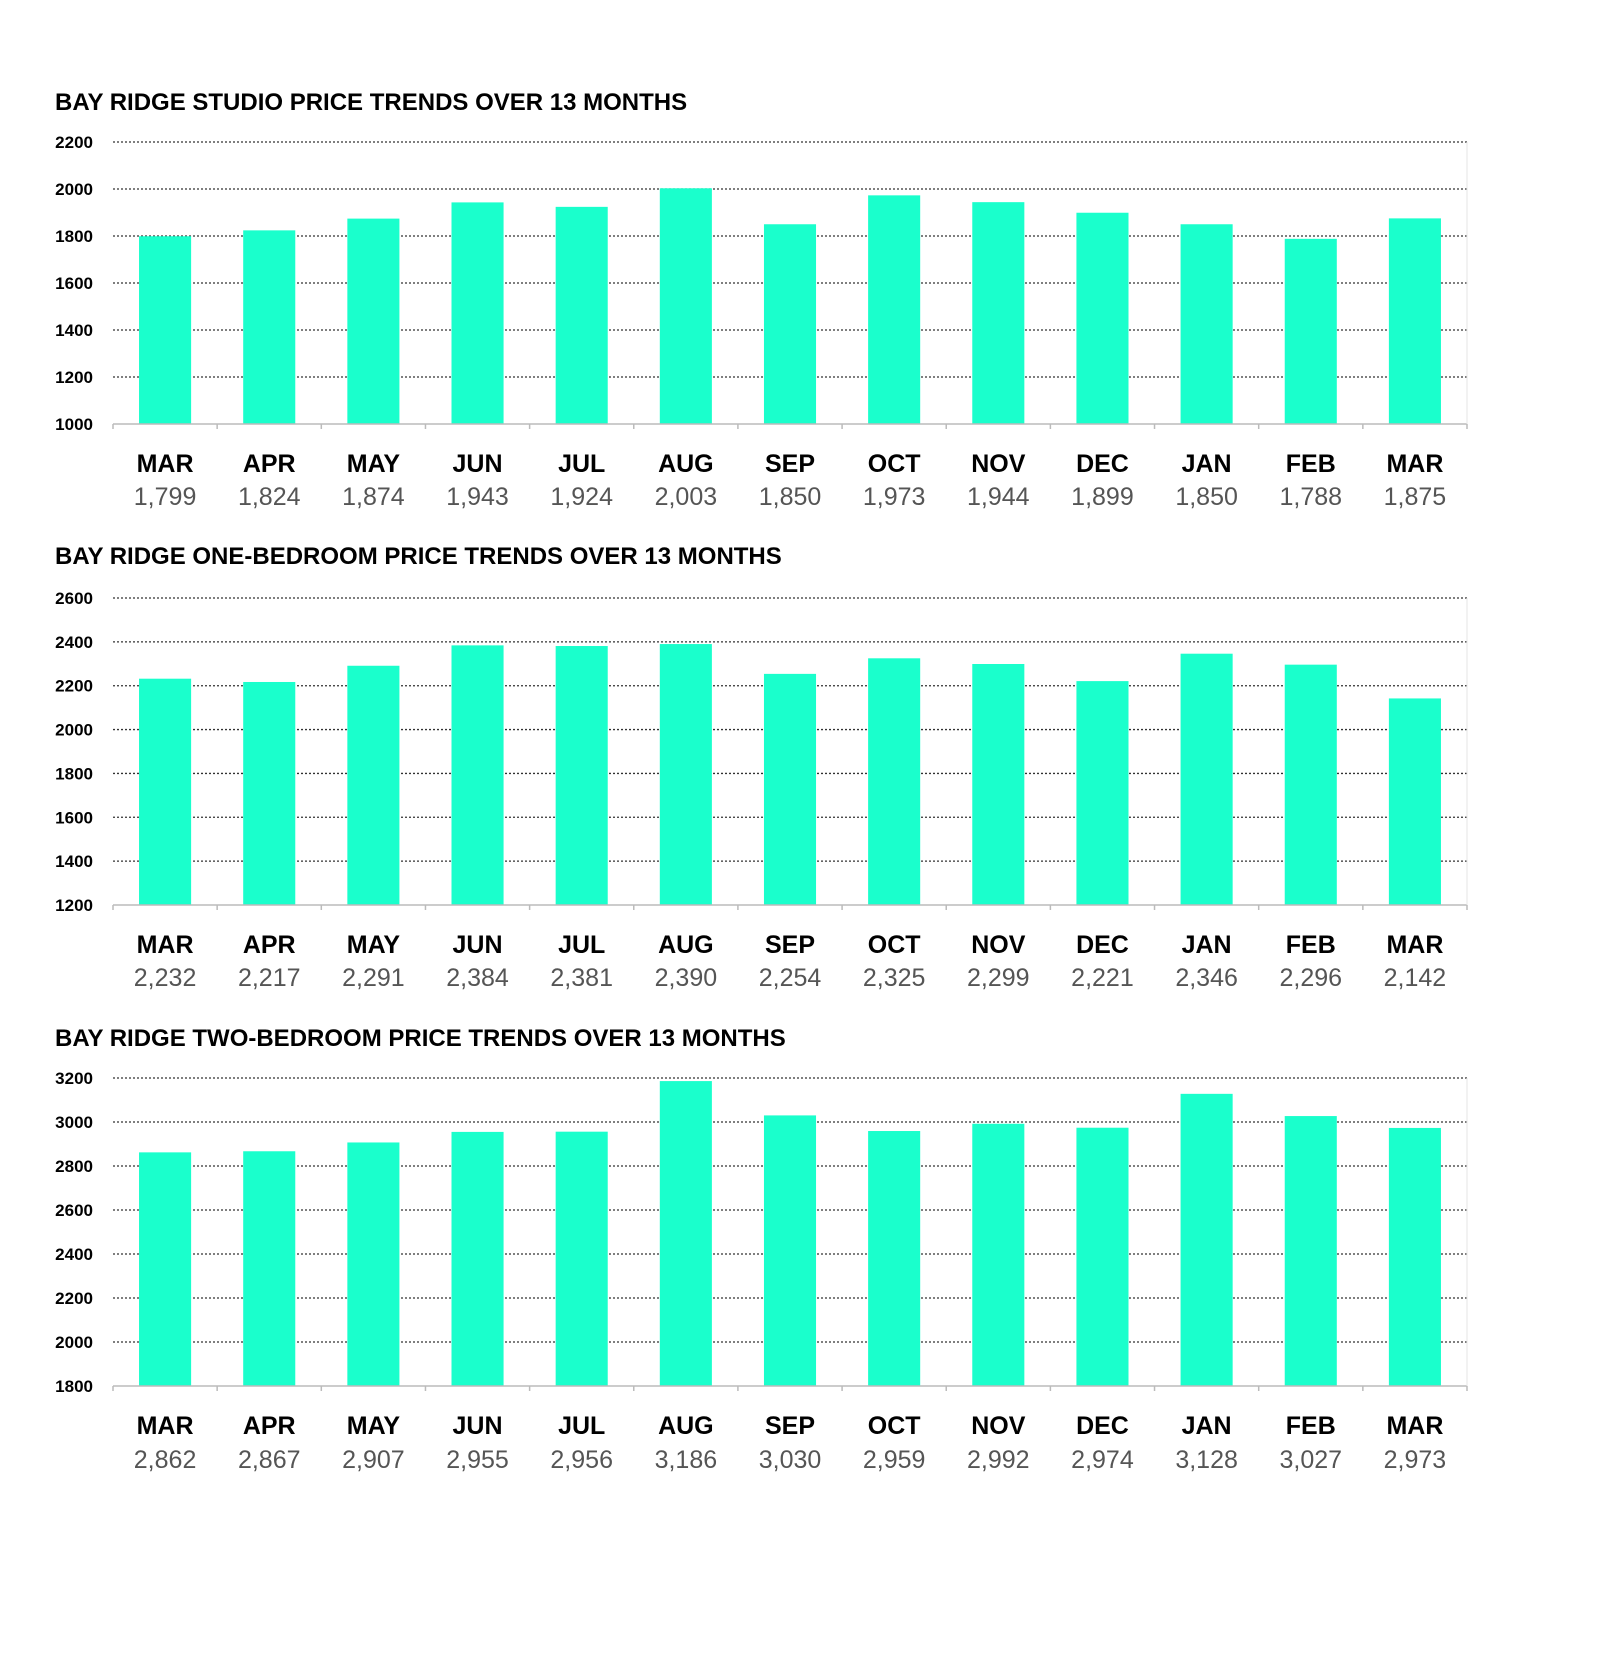 This screenshot has height=1675, width=1600. I want to click on data-label: 1,943, so click(477, 497).